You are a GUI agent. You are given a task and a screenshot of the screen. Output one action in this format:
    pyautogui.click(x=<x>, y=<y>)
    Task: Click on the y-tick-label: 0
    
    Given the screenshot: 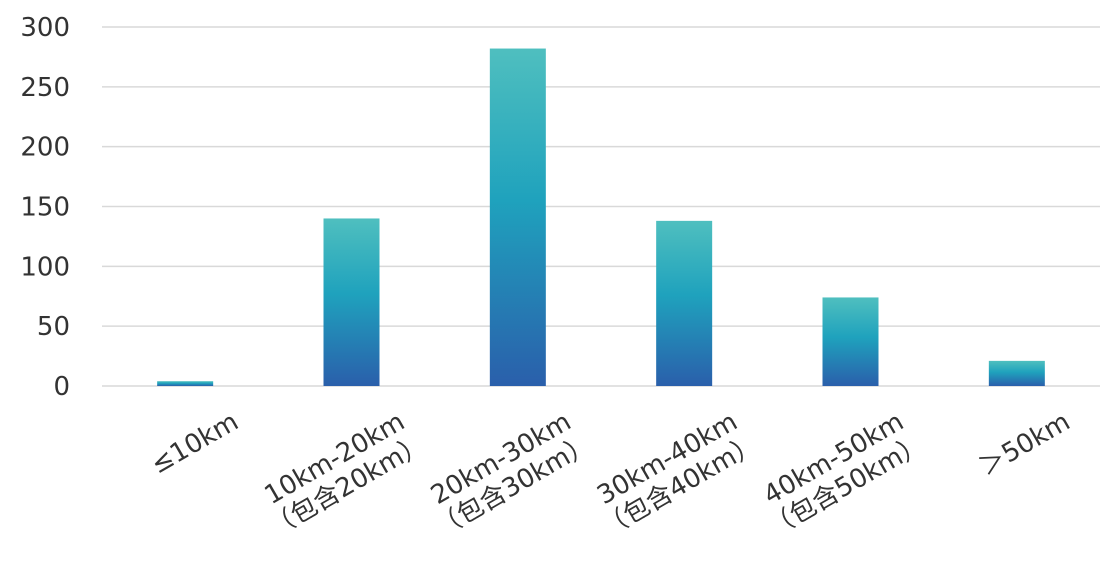 What is the action you would take?
    pyautogui.click(x=61, y=387)
    